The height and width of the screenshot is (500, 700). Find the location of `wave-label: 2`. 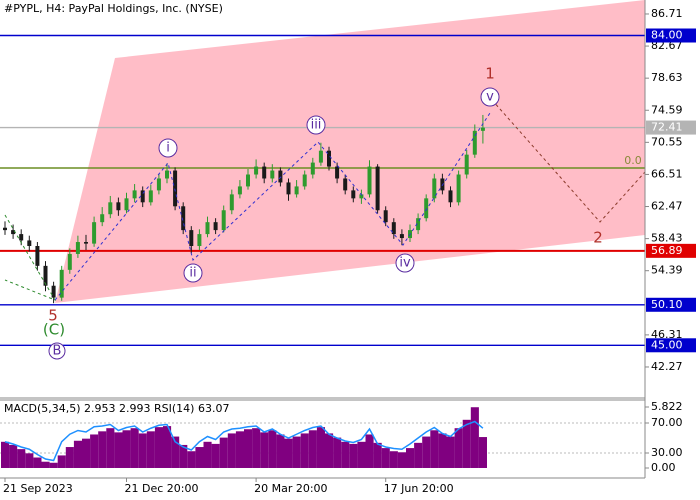

wave-label: 2 is located at coordinates (598, 238).